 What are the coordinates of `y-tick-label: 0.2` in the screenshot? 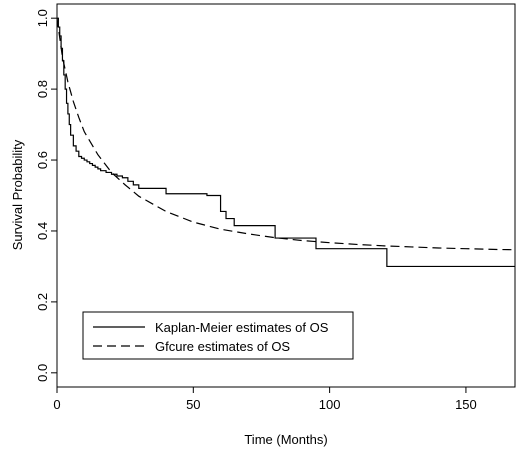 It's located at (42, 302).